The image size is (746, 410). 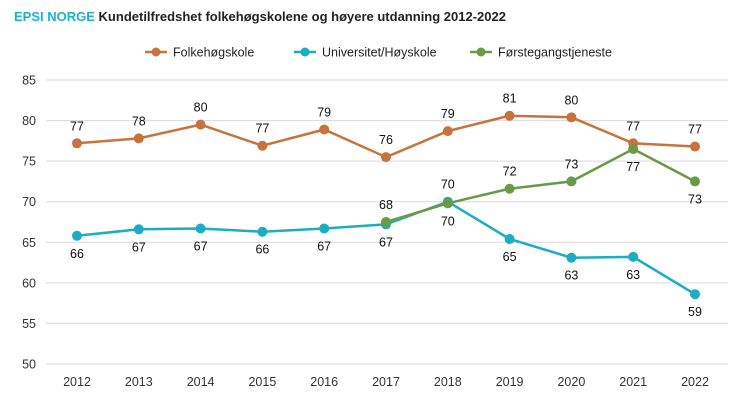 I want to click on x-tick-label: 2017, so click(x=386, y=382).